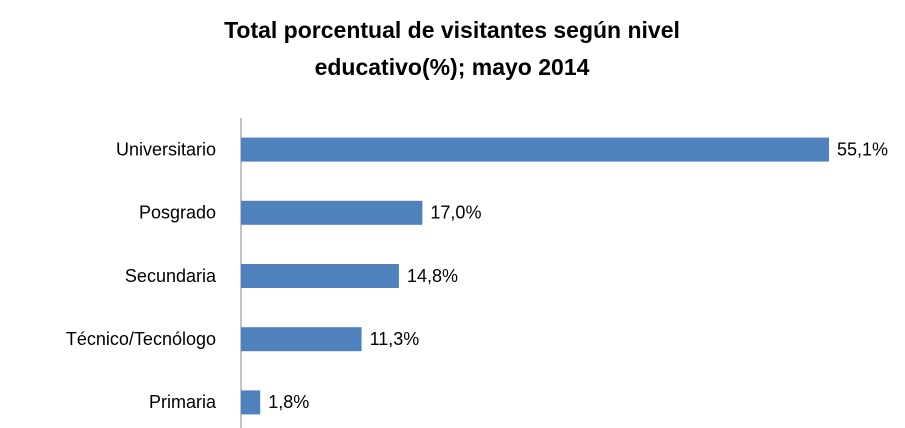 This screenshot has height=428, width=905. Describe the element at coordinates (177, 213) in the screenshot. I see `y-tick-label: Posgrado` at that location.